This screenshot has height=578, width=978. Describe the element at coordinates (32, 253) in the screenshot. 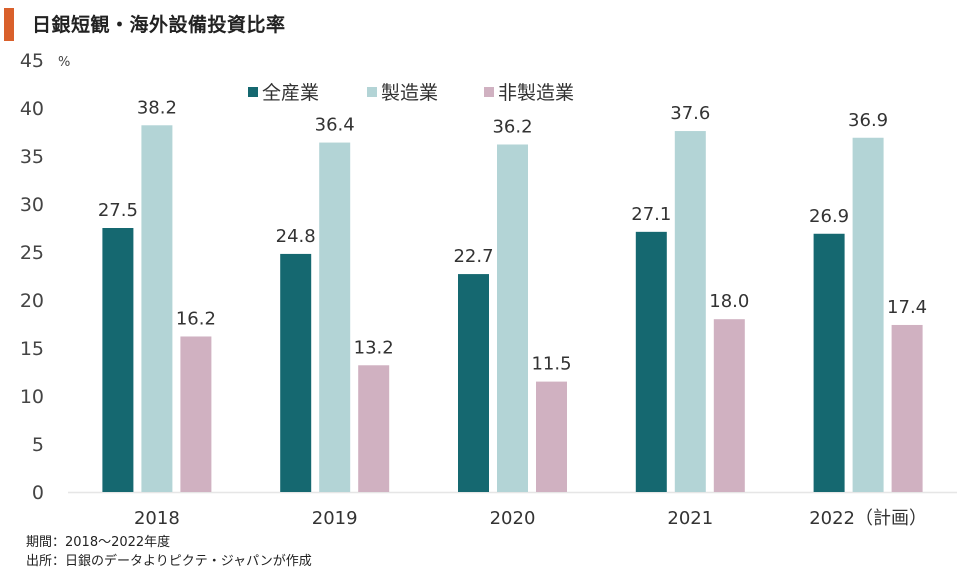

I see `y-tick-label: 25` at that location.